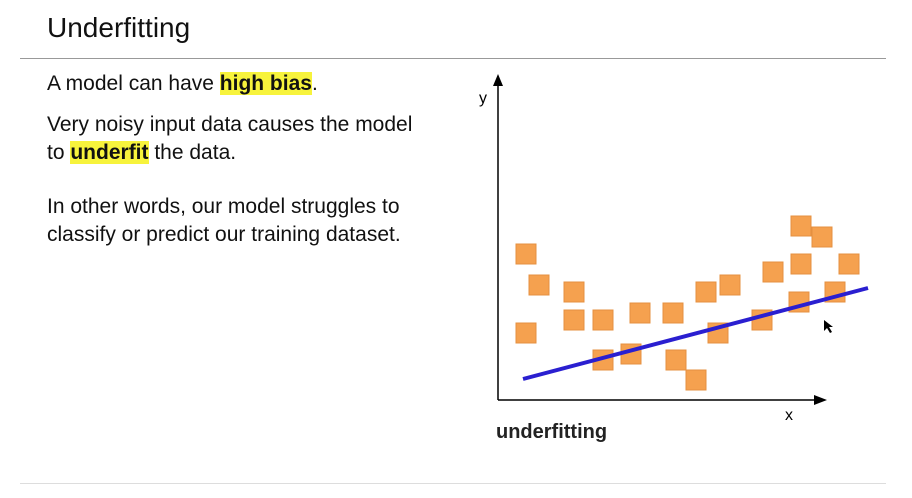 This screenshot has width=912, height=498. I want to click on points, so click(687, 303).